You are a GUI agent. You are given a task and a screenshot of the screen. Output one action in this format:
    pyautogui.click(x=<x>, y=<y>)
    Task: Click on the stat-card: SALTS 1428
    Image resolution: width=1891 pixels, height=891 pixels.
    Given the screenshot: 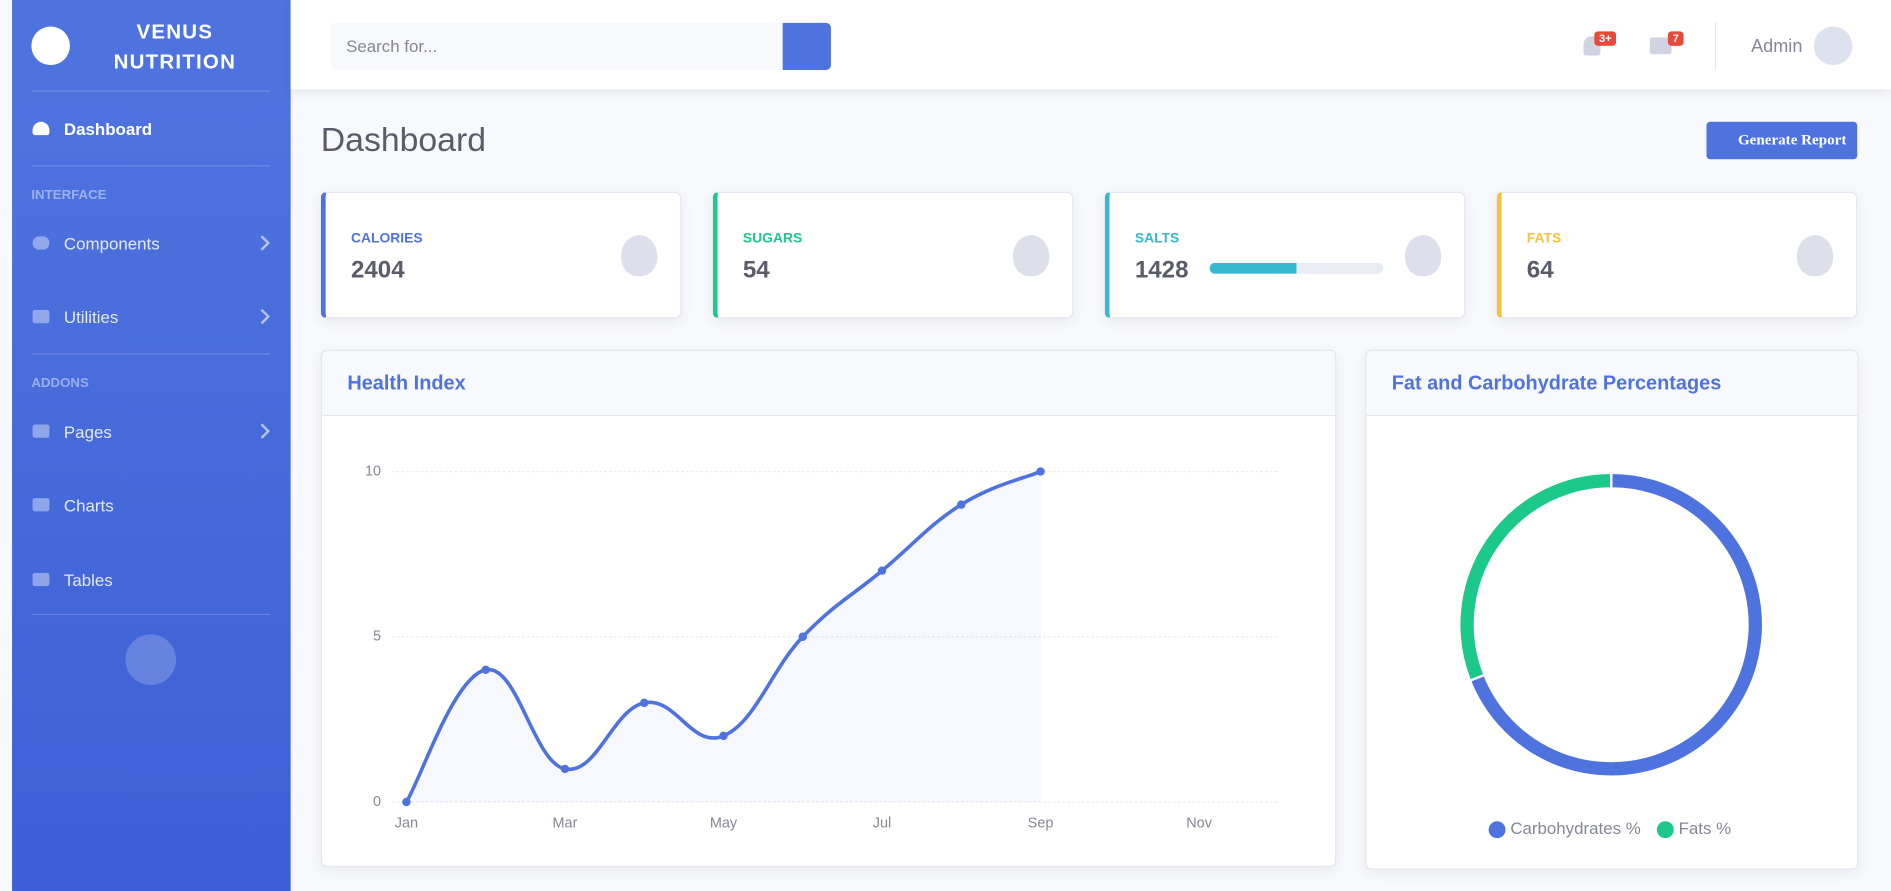 What is the action you would take?
    pyautogui.click(x=1285, y=255)
    